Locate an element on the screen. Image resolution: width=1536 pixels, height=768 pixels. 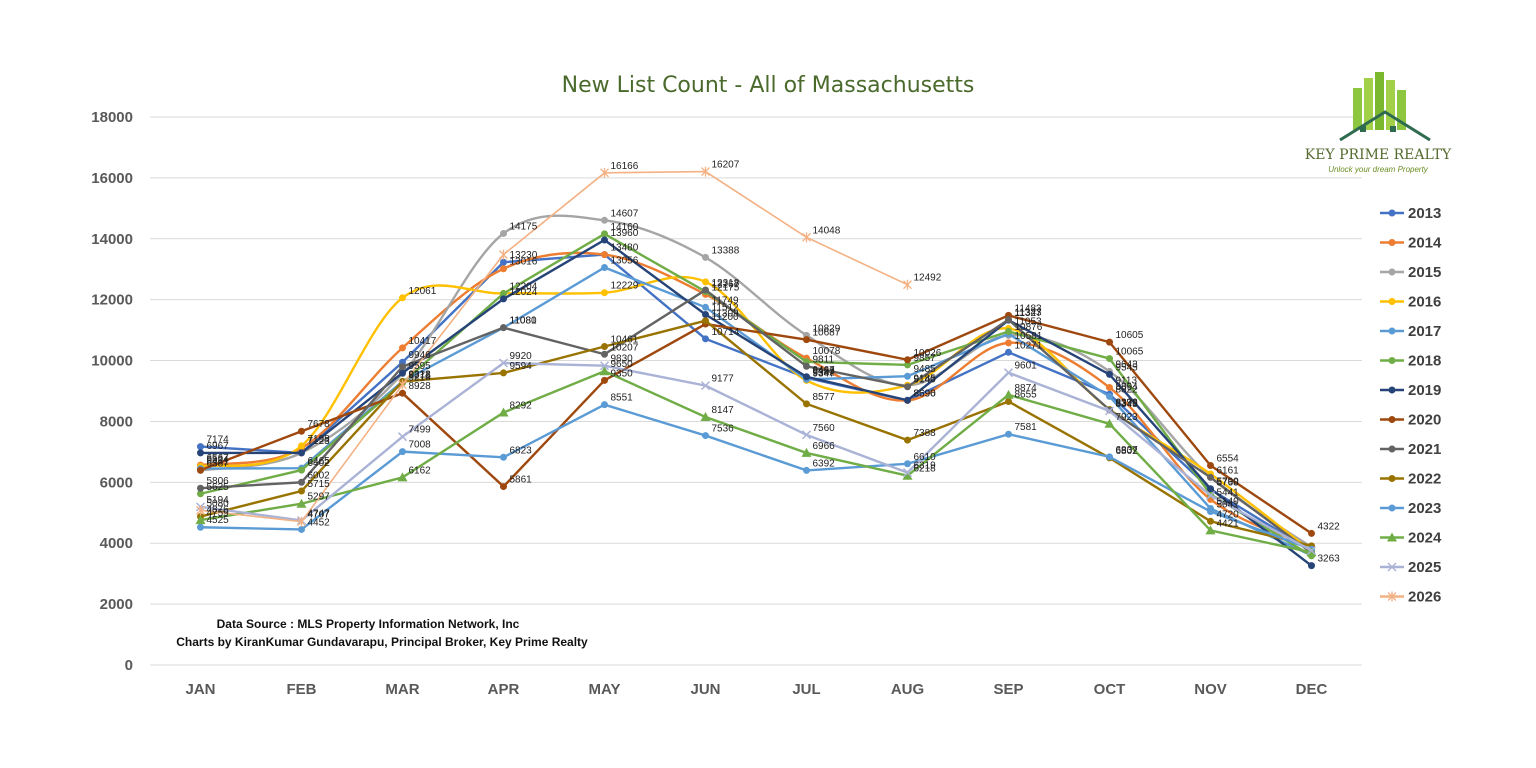
data-label: 13230 is located at coordinates (524, 255).